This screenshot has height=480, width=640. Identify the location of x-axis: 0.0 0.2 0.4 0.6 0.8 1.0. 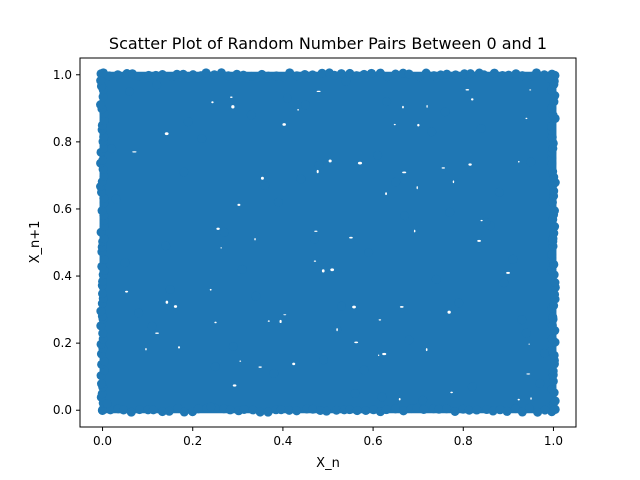
(328, 437).